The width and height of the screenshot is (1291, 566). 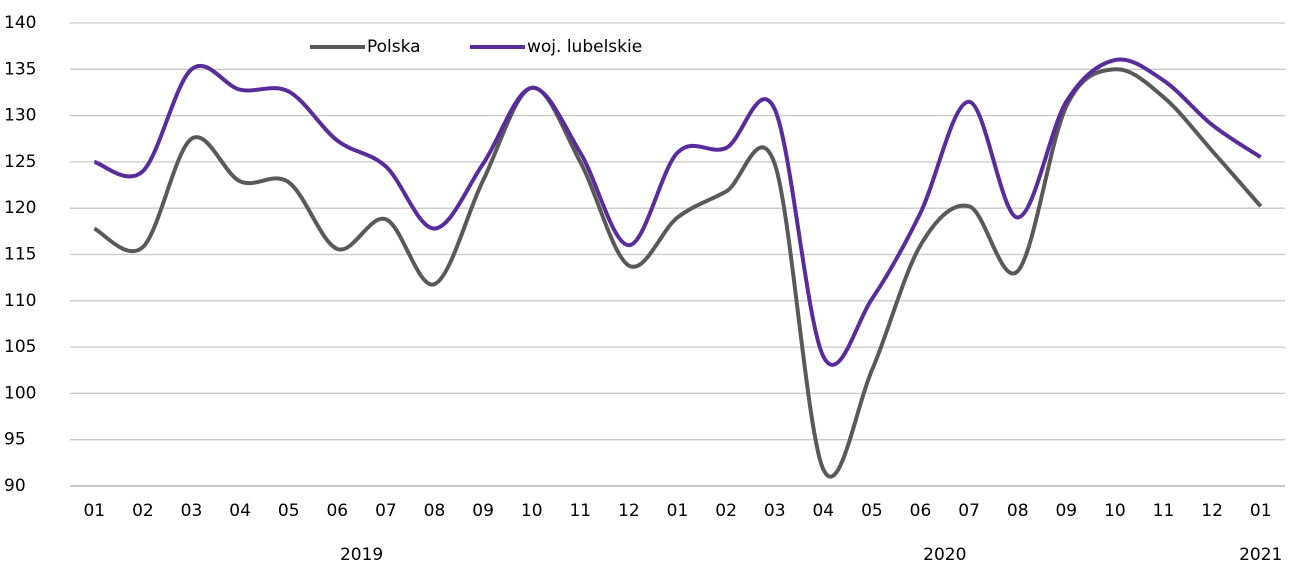 What do you see at coordinates (584, 47) in the screenshot?
I see `legend-label: woj. lubelskie` at bounding box center [584, 47].